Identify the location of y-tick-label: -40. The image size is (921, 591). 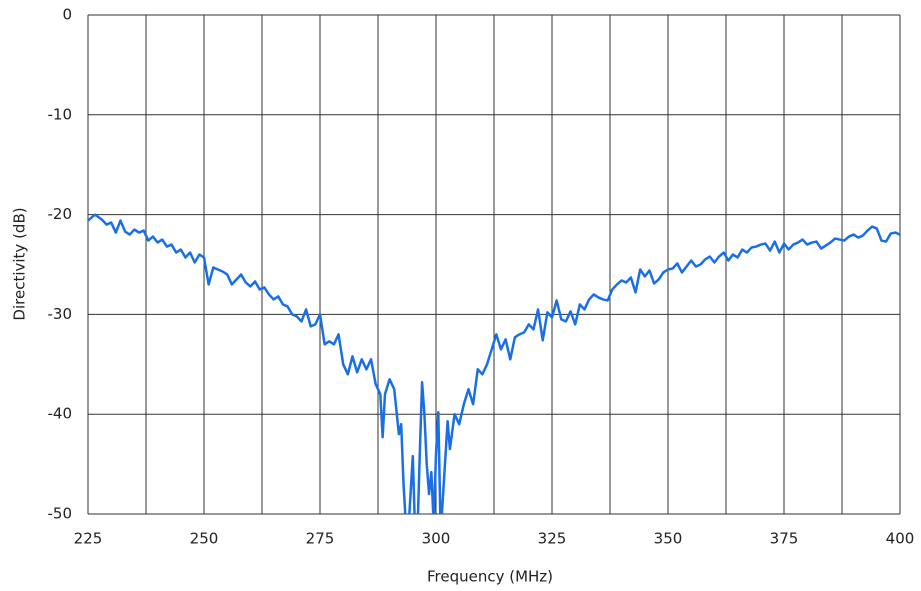
(60, 414).